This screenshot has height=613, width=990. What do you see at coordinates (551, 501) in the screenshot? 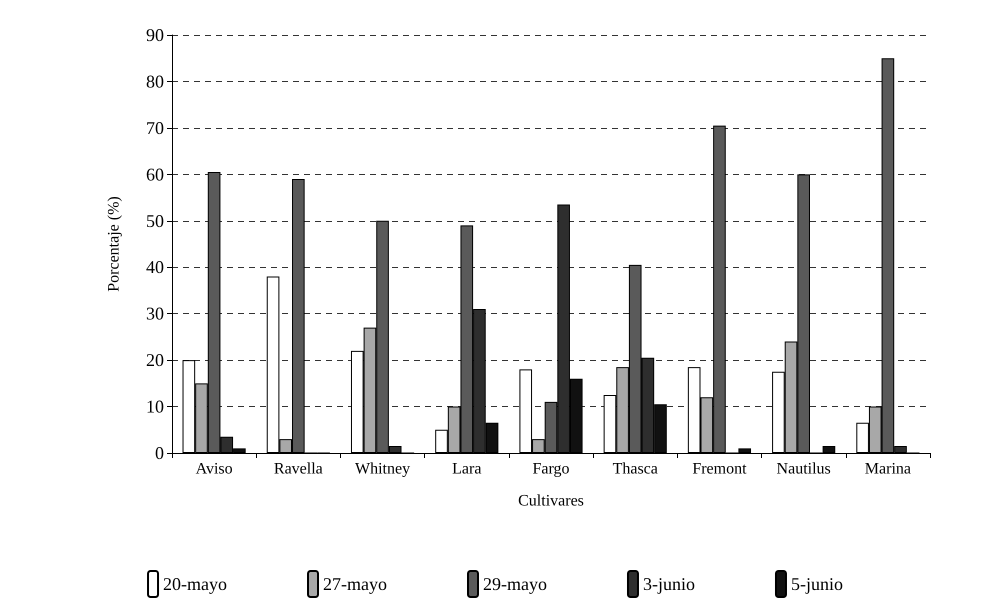
I see `x-axis-title: Cultivares` at bounding box center [551, 501].